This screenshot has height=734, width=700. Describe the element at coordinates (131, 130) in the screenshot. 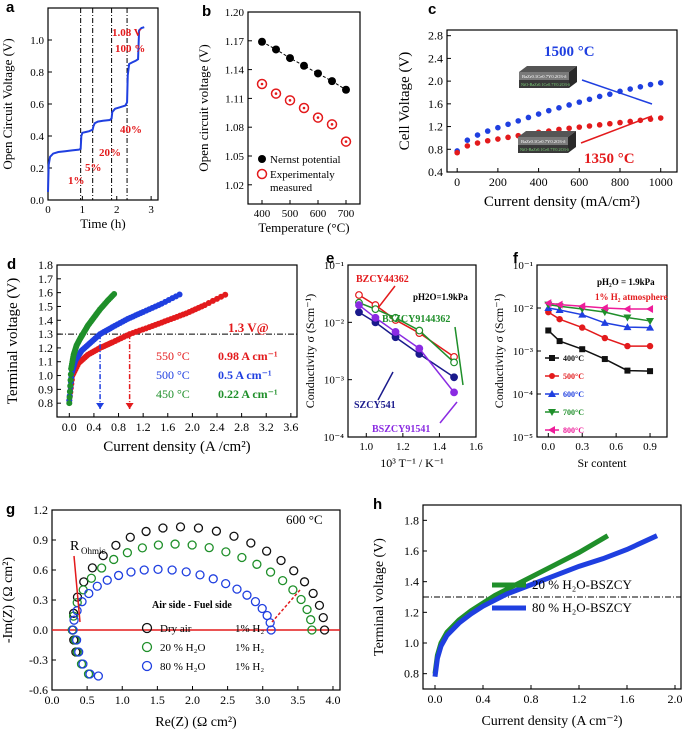

I see `annotation-40: 40%` at that location.